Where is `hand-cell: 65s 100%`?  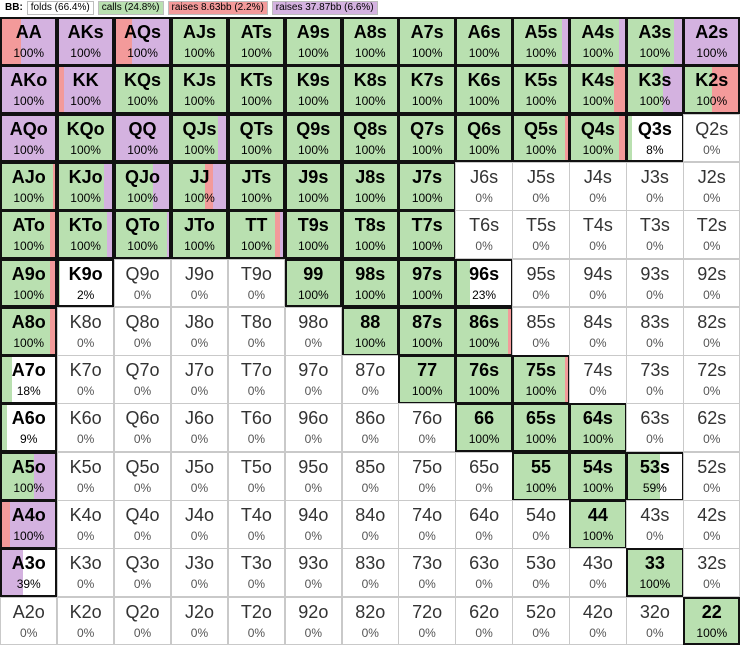 hand-cell: 65s 100% is located at coordinates (541, 428).